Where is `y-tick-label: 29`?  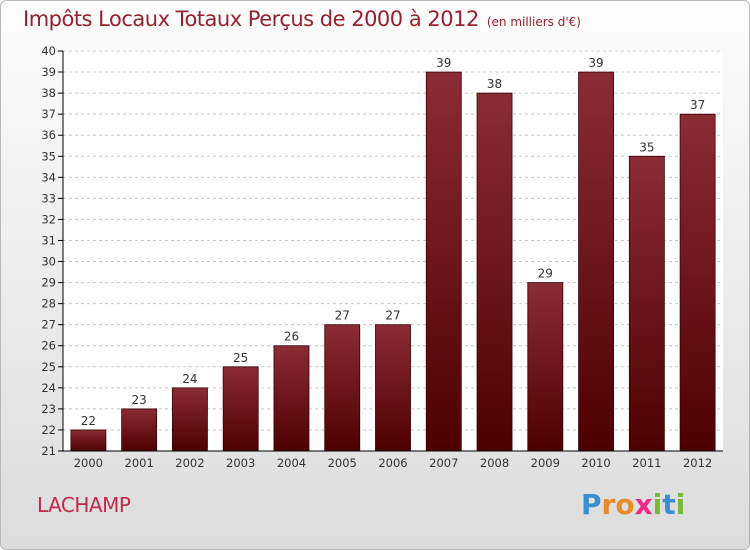
y-tick-label: 29 is located at coordinates (48, 283).